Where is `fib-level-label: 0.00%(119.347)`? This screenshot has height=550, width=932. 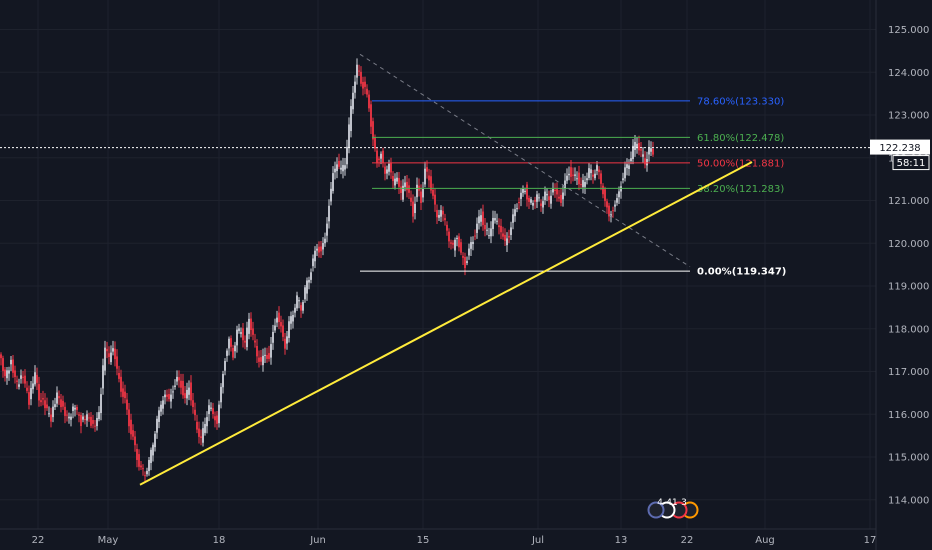 fib-level-label: 0.00%(119.347) is located at coordinates (741, 272).